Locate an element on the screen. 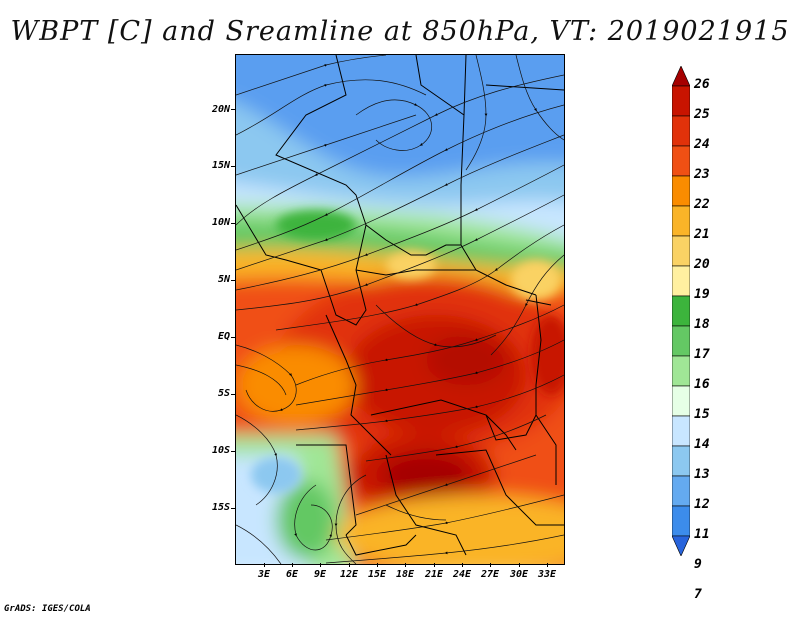 The height and width of the screenshot is (618, 800). lon-label-27e: 27E is located at coordinates (490, 574).